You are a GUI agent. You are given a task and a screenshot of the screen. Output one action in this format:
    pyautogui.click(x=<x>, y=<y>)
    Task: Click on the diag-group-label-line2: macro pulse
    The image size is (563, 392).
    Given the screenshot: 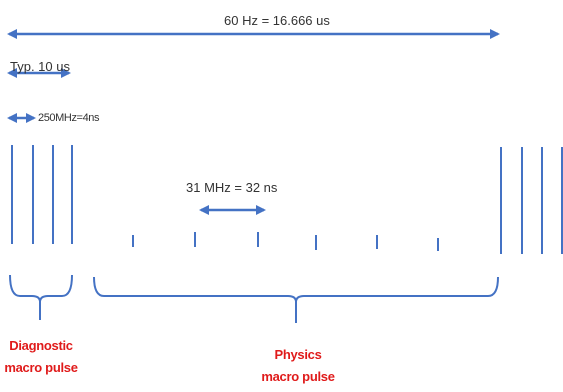 What is the action you would take?
    pyautogui.click(x=41, y=367)
    